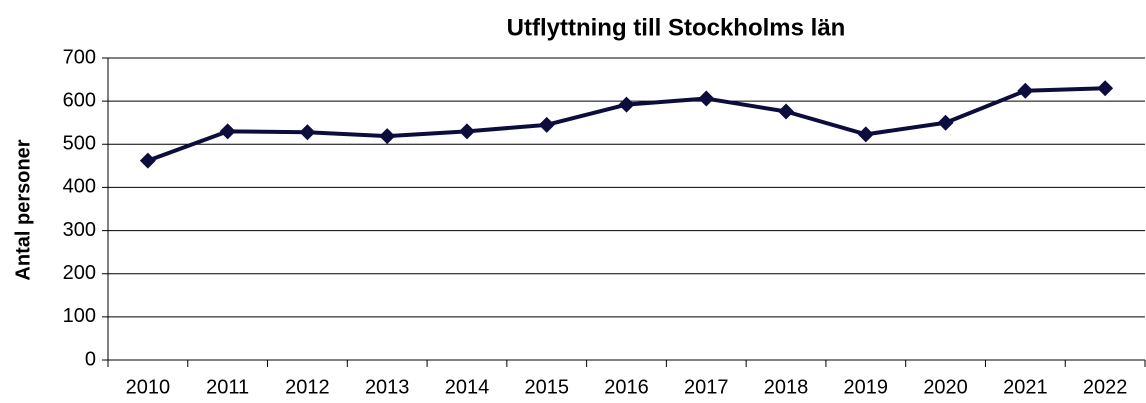  Describe the element at coordinates (676, 27) in the screenshot. I see `chart-title: Utflyttning till Stockholms län` at that location.